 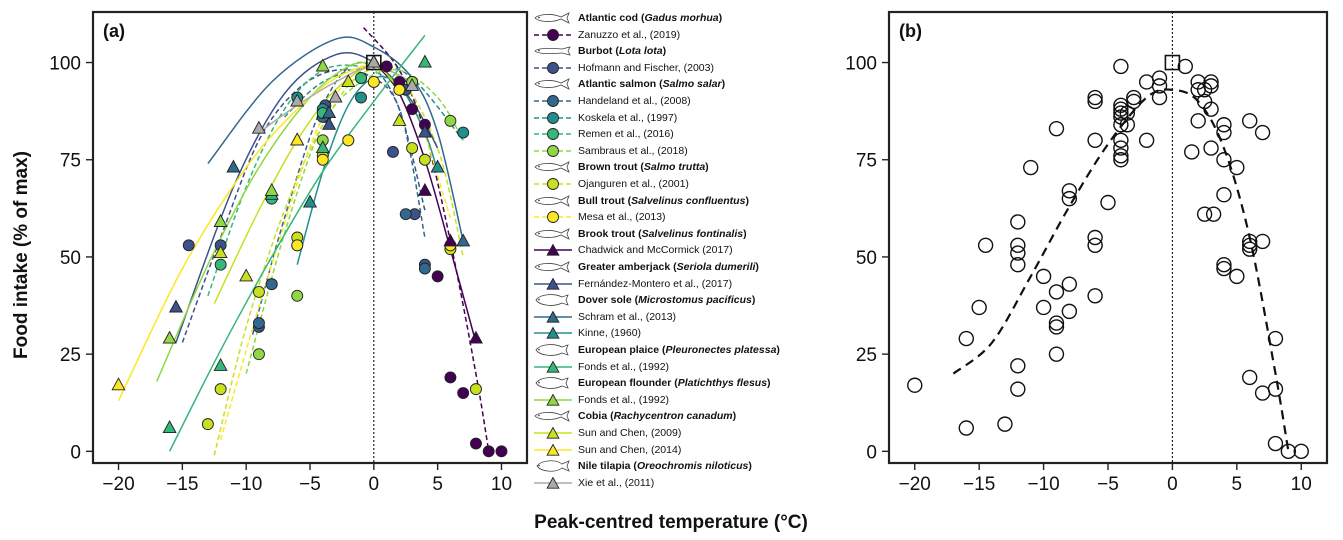 What do you see at coordinates (677, 450) in the screenshot?
I see `legend-series-row: Sun and Chen, (2014)` at bounding box center [677, 450].